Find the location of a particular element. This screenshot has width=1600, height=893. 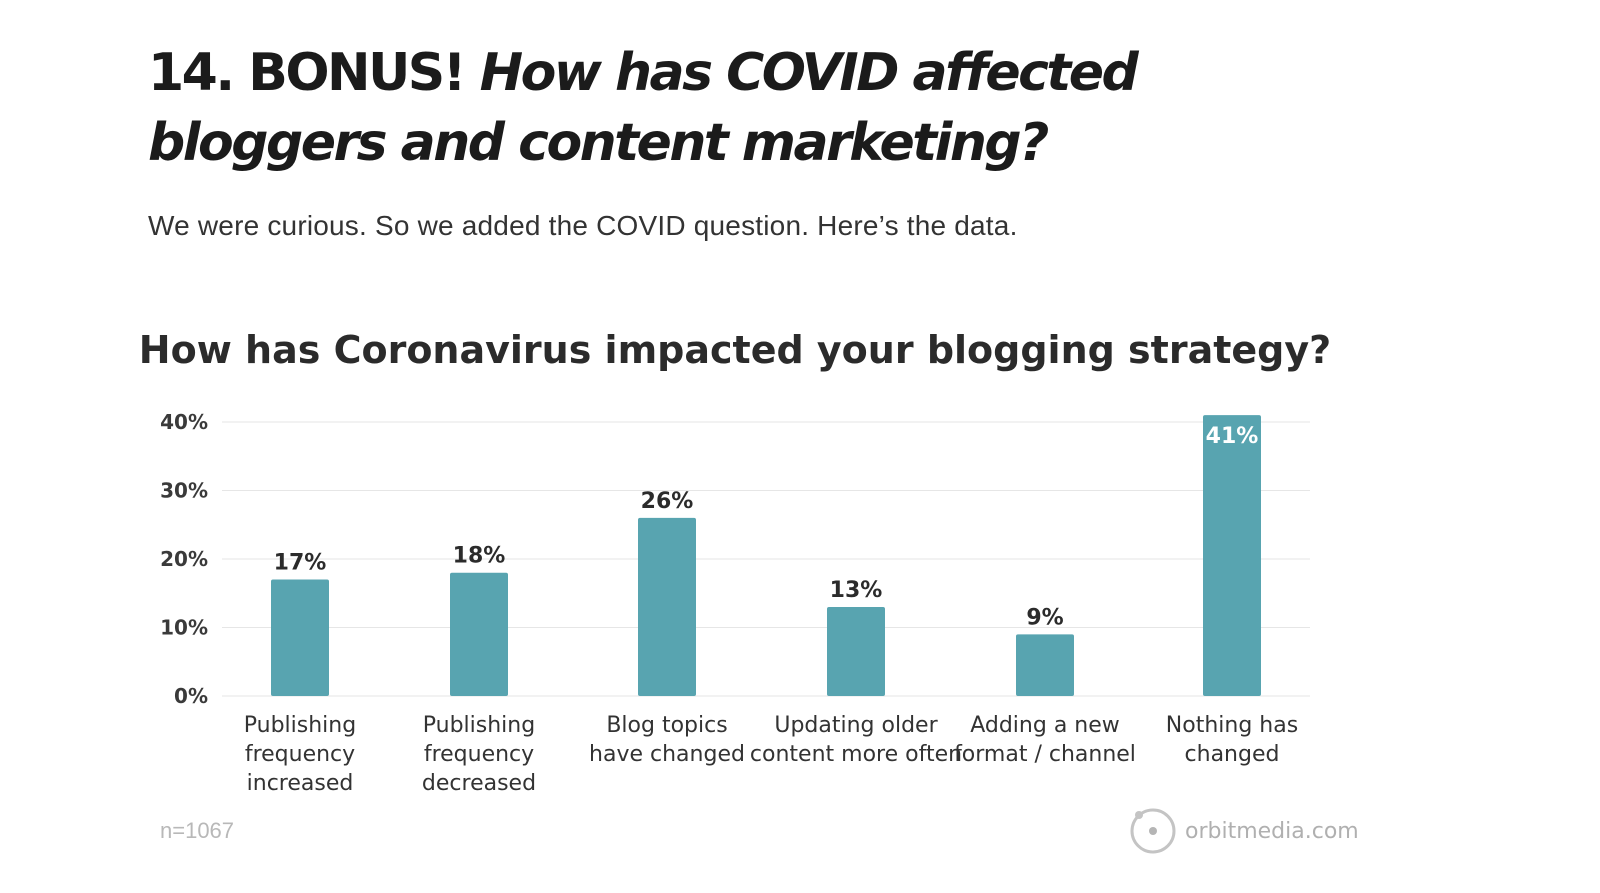

y-tick-label: 30% is located at coordinates (184, 491).